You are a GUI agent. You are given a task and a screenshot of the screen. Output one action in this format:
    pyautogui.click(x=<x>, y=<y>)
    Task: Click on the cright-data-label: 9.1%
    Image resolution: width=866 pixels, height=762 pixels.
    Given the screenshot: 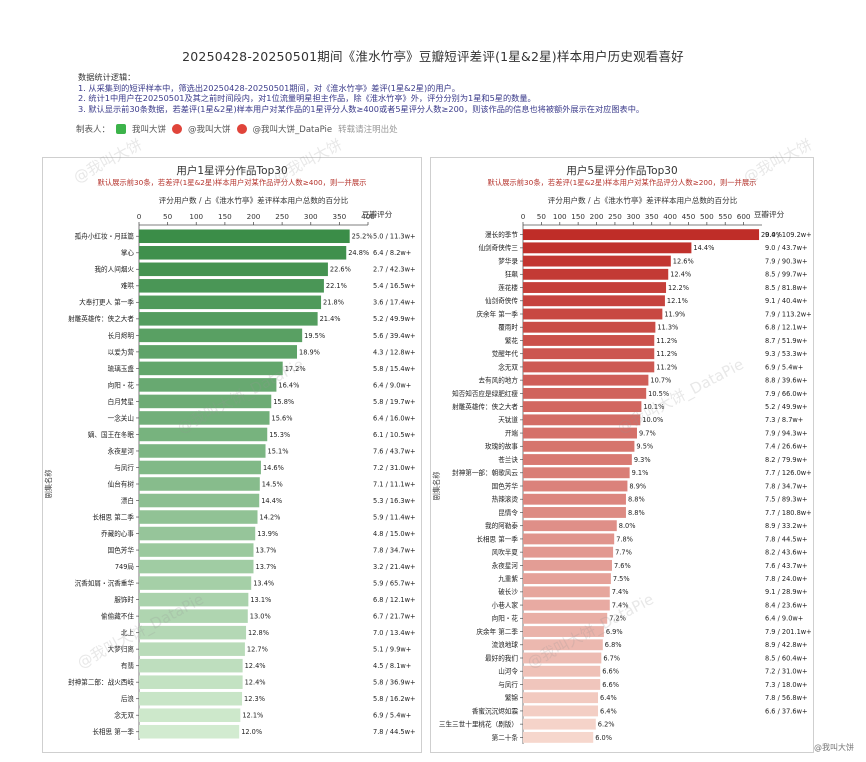 What is the action you would take?
    pyautogui.click(x=640, y=473)
    